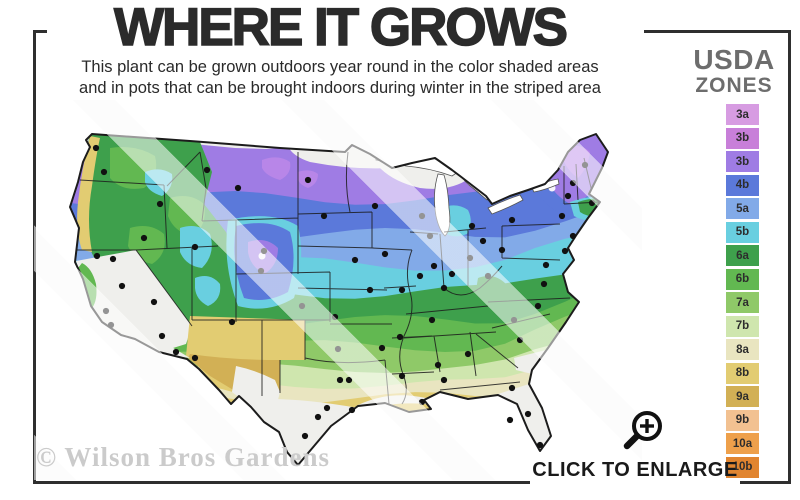 The height and width of the screenshot is (500, 800). Describe the element at coordinates (742, 208) in the screenshot. I see `legend-zone-5a: 5a` at that location.